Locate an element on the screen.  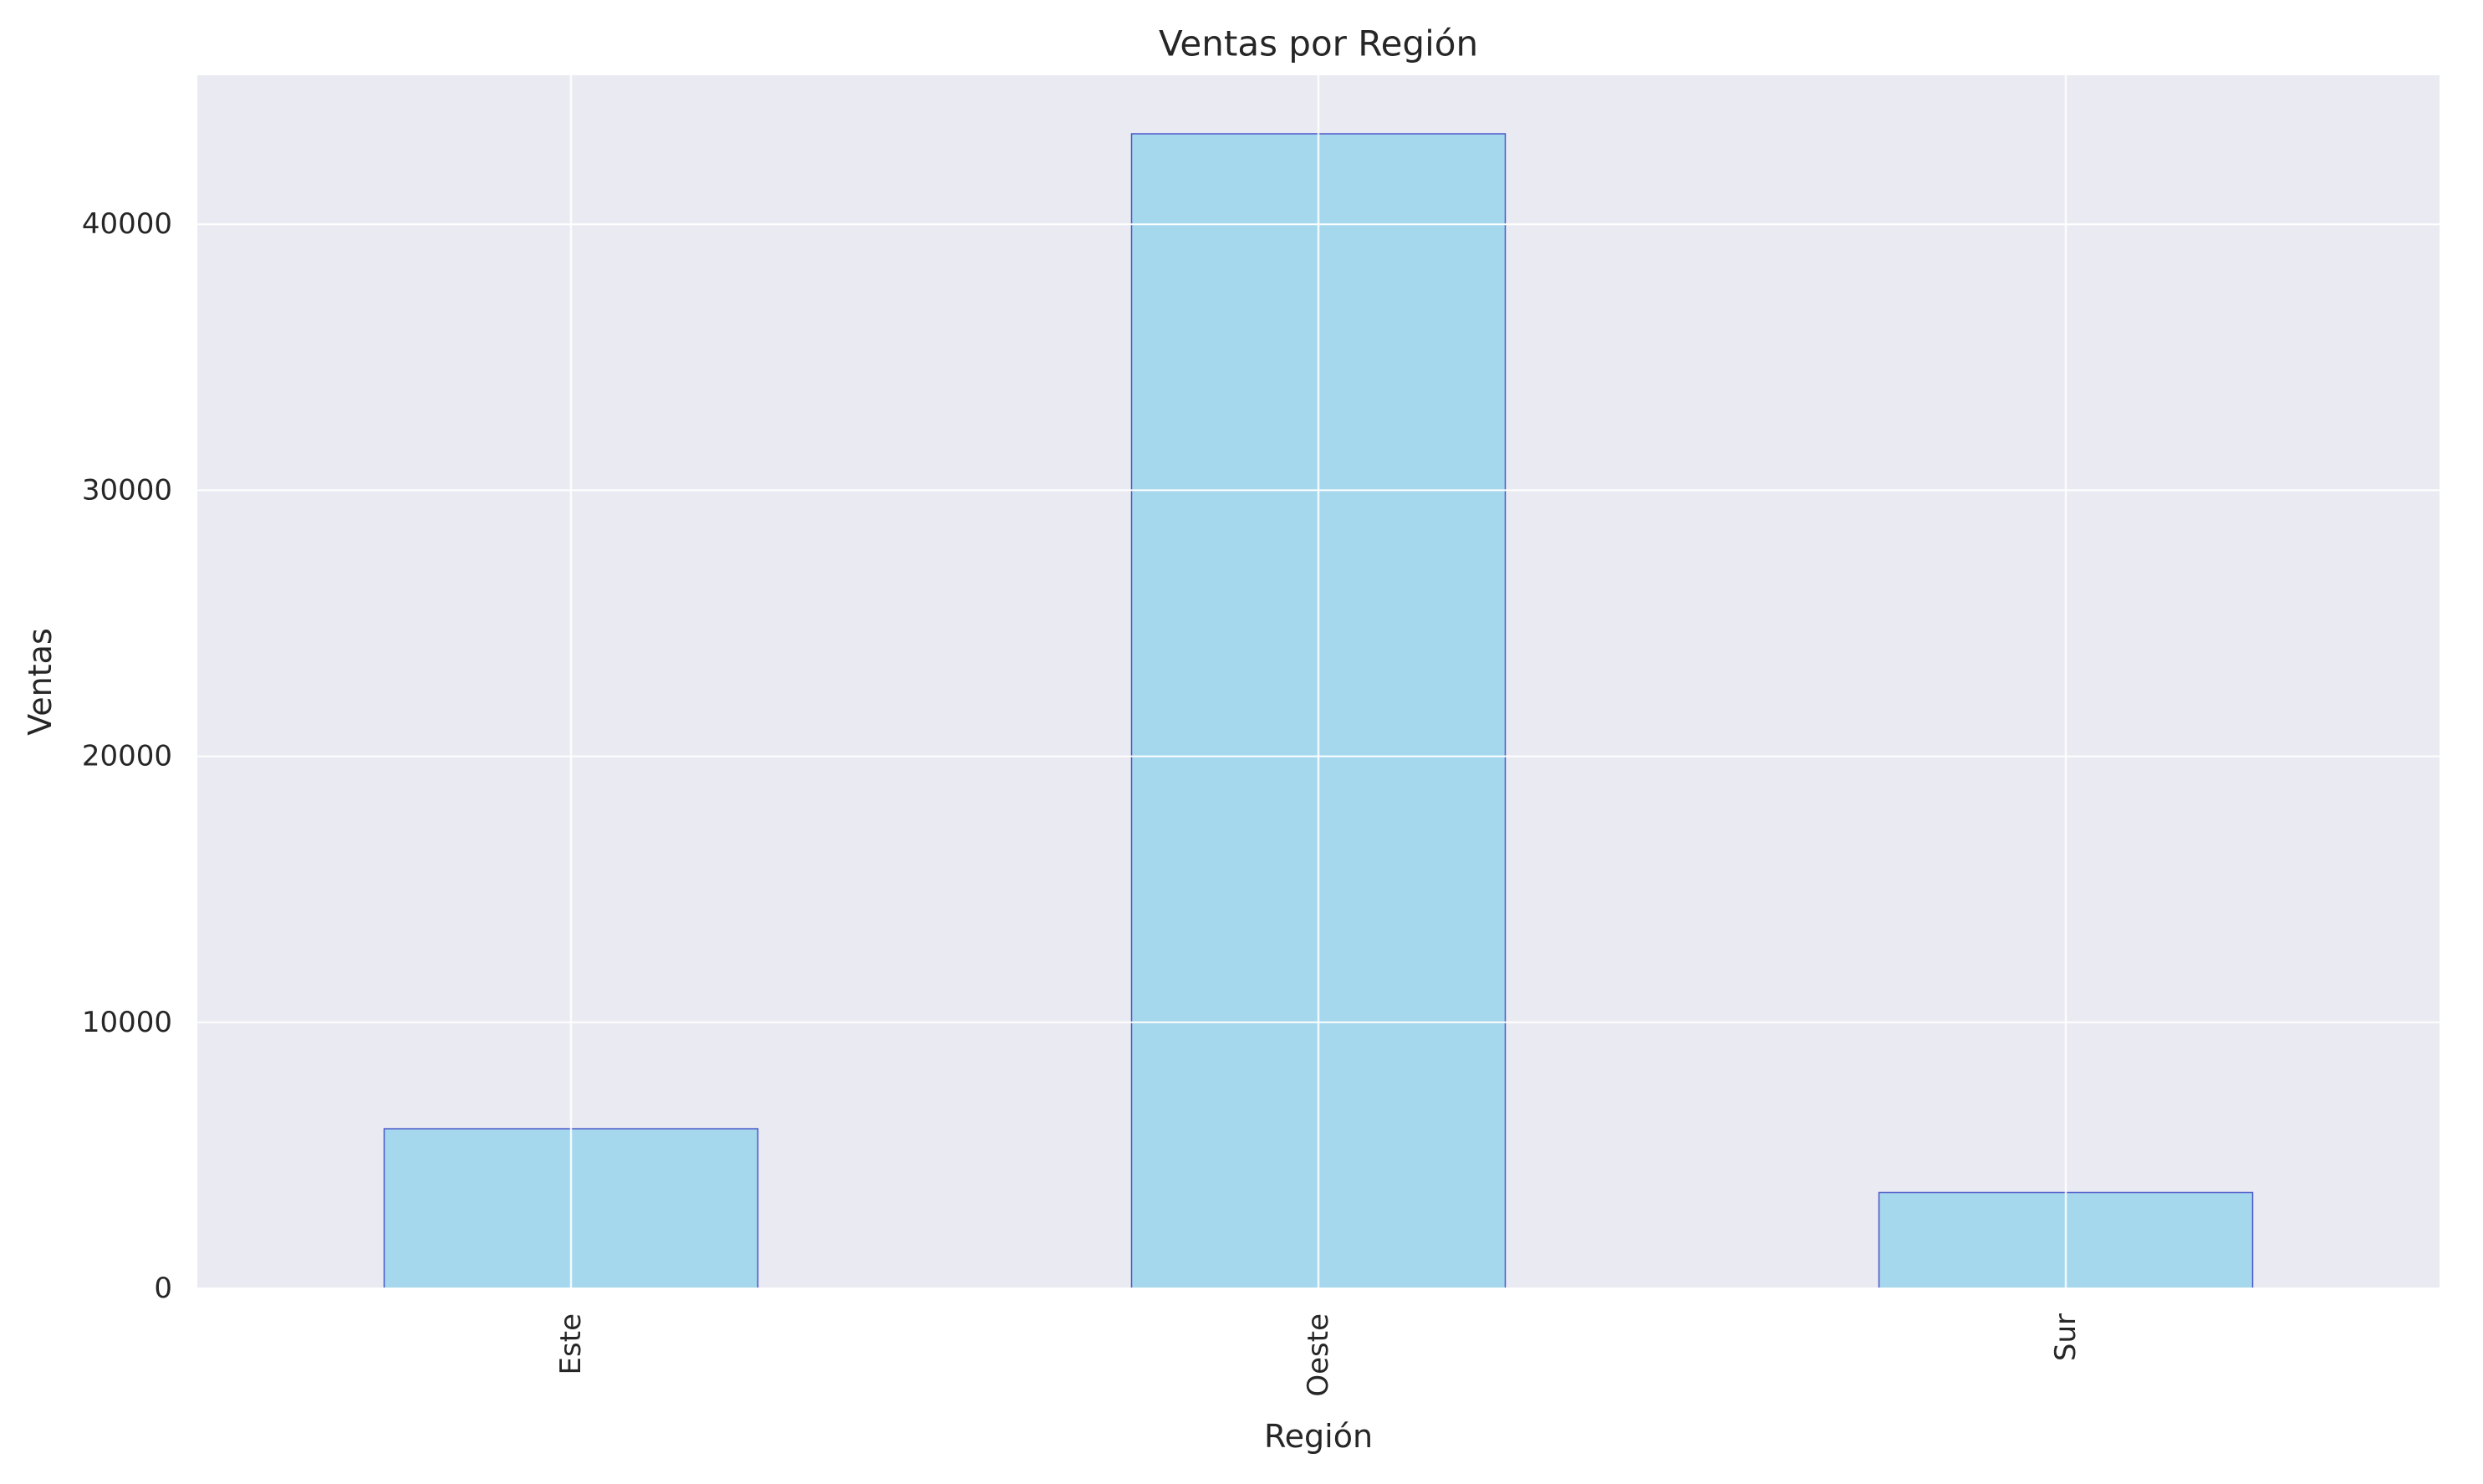
x-axis-ticks: Este Oeste Sur is located at coordinates (1318, 1355).